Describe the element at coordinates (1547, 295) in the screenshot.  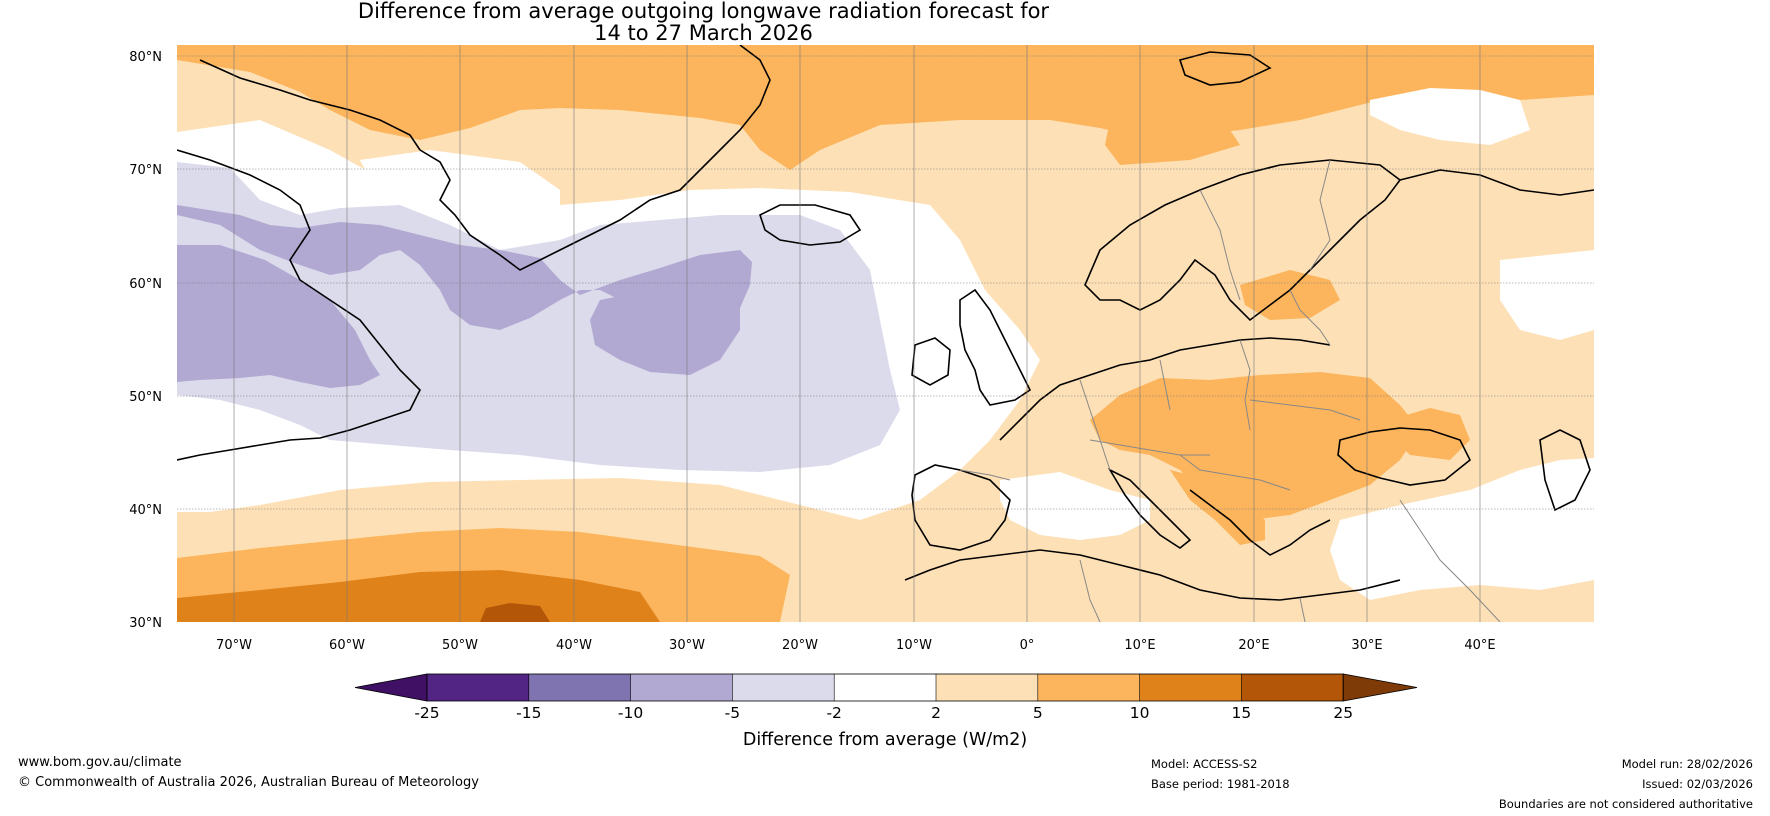
I see `anomaly-region-russia-neutral` at that location.